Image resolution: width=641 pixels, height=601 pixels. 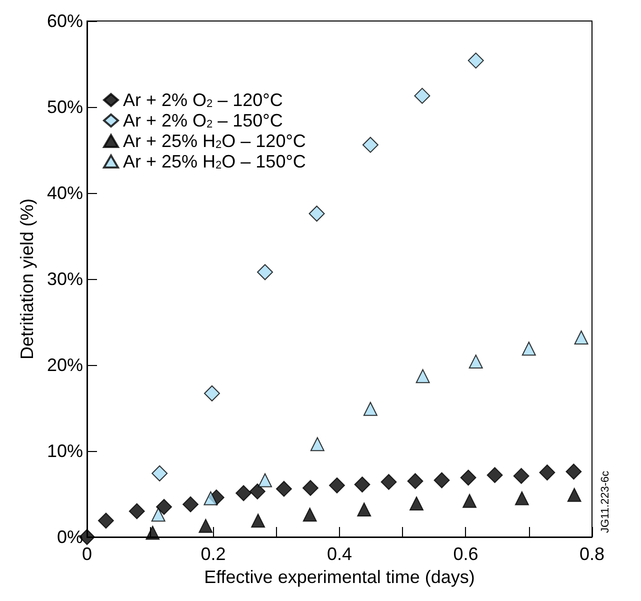 I want to click on y-tick-label: 60%, so click(x=64, y=21).